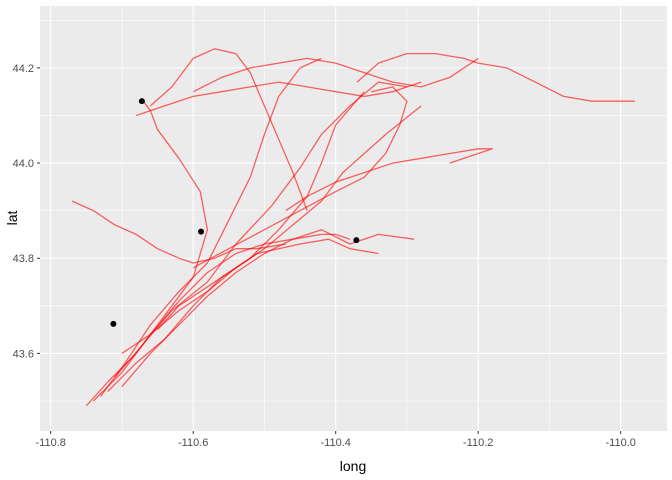 The width and height of the screenshot is (672, 480). What do you see at coordinates (478, 443) in the screenshot?
I see `x-tick-label: -110.2` at bounding box center [478, 443].